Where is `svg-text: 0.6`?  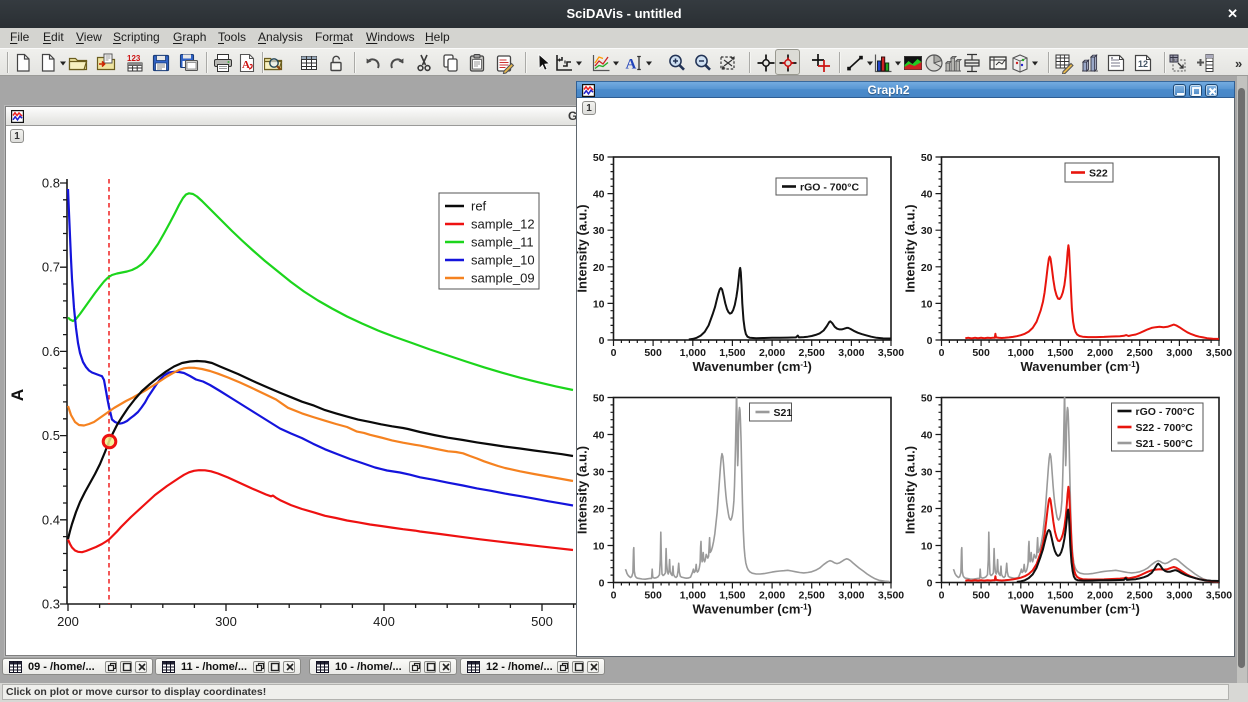 svg-text: 0.6 is located at coordinates (51, 351).